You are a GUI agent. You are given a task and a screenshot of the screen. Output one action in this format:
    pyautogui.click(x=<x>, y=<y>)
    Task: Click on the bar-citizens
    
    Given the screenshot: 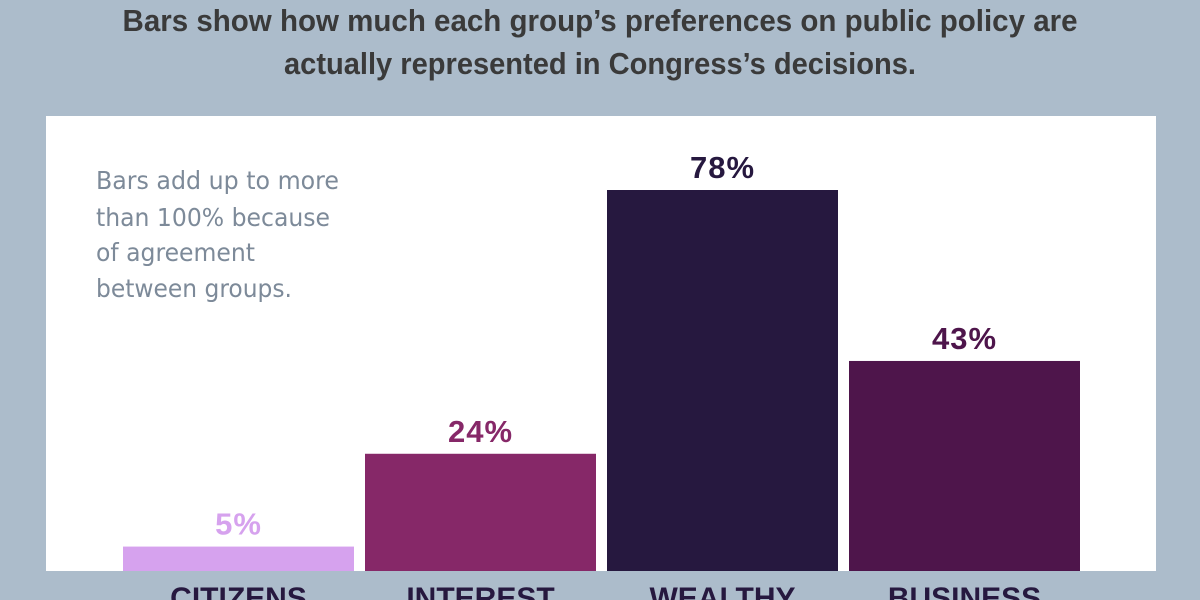 What is the action you would take?
    pyautogui.click(x=238, y=558)
    